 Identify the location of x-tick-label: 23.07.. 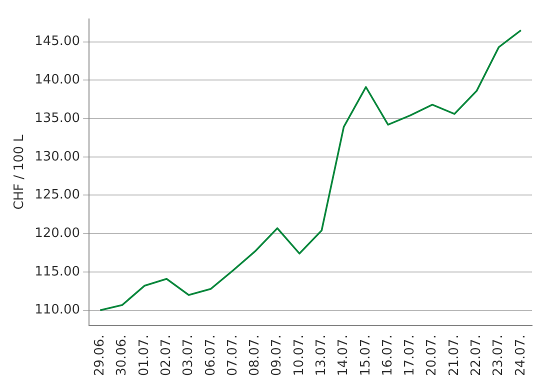
(498, 355).